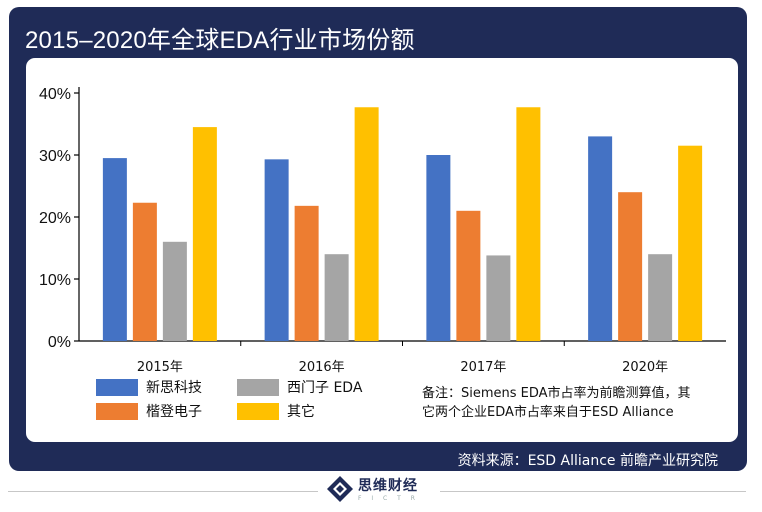 This screenshot has height=512, width=762. Describe the element at coordinates (160, 367) in the screenshot. I see `x-tick-label: 2015年` at that location.